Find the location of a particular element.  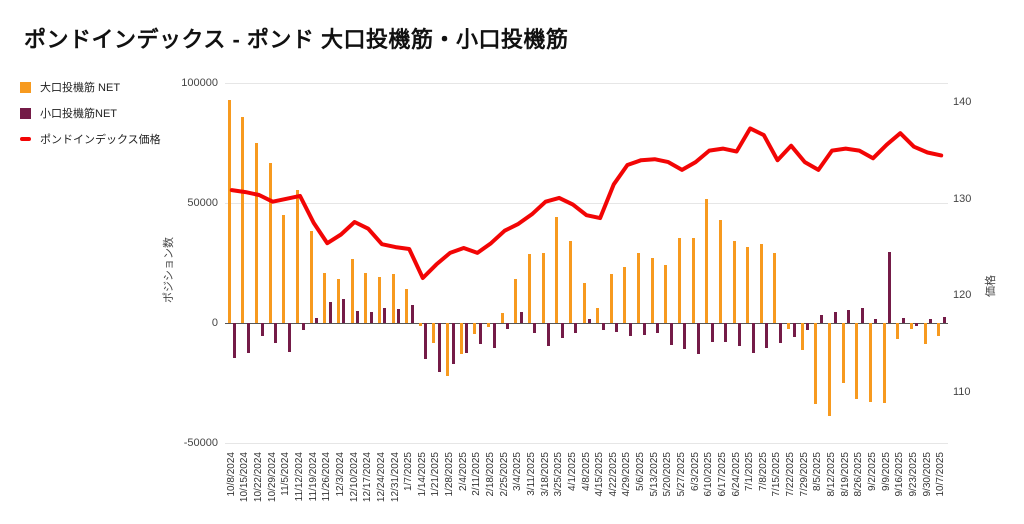

x-axis-date-label: 9/23/2025 is located at coordinates (913, 474).